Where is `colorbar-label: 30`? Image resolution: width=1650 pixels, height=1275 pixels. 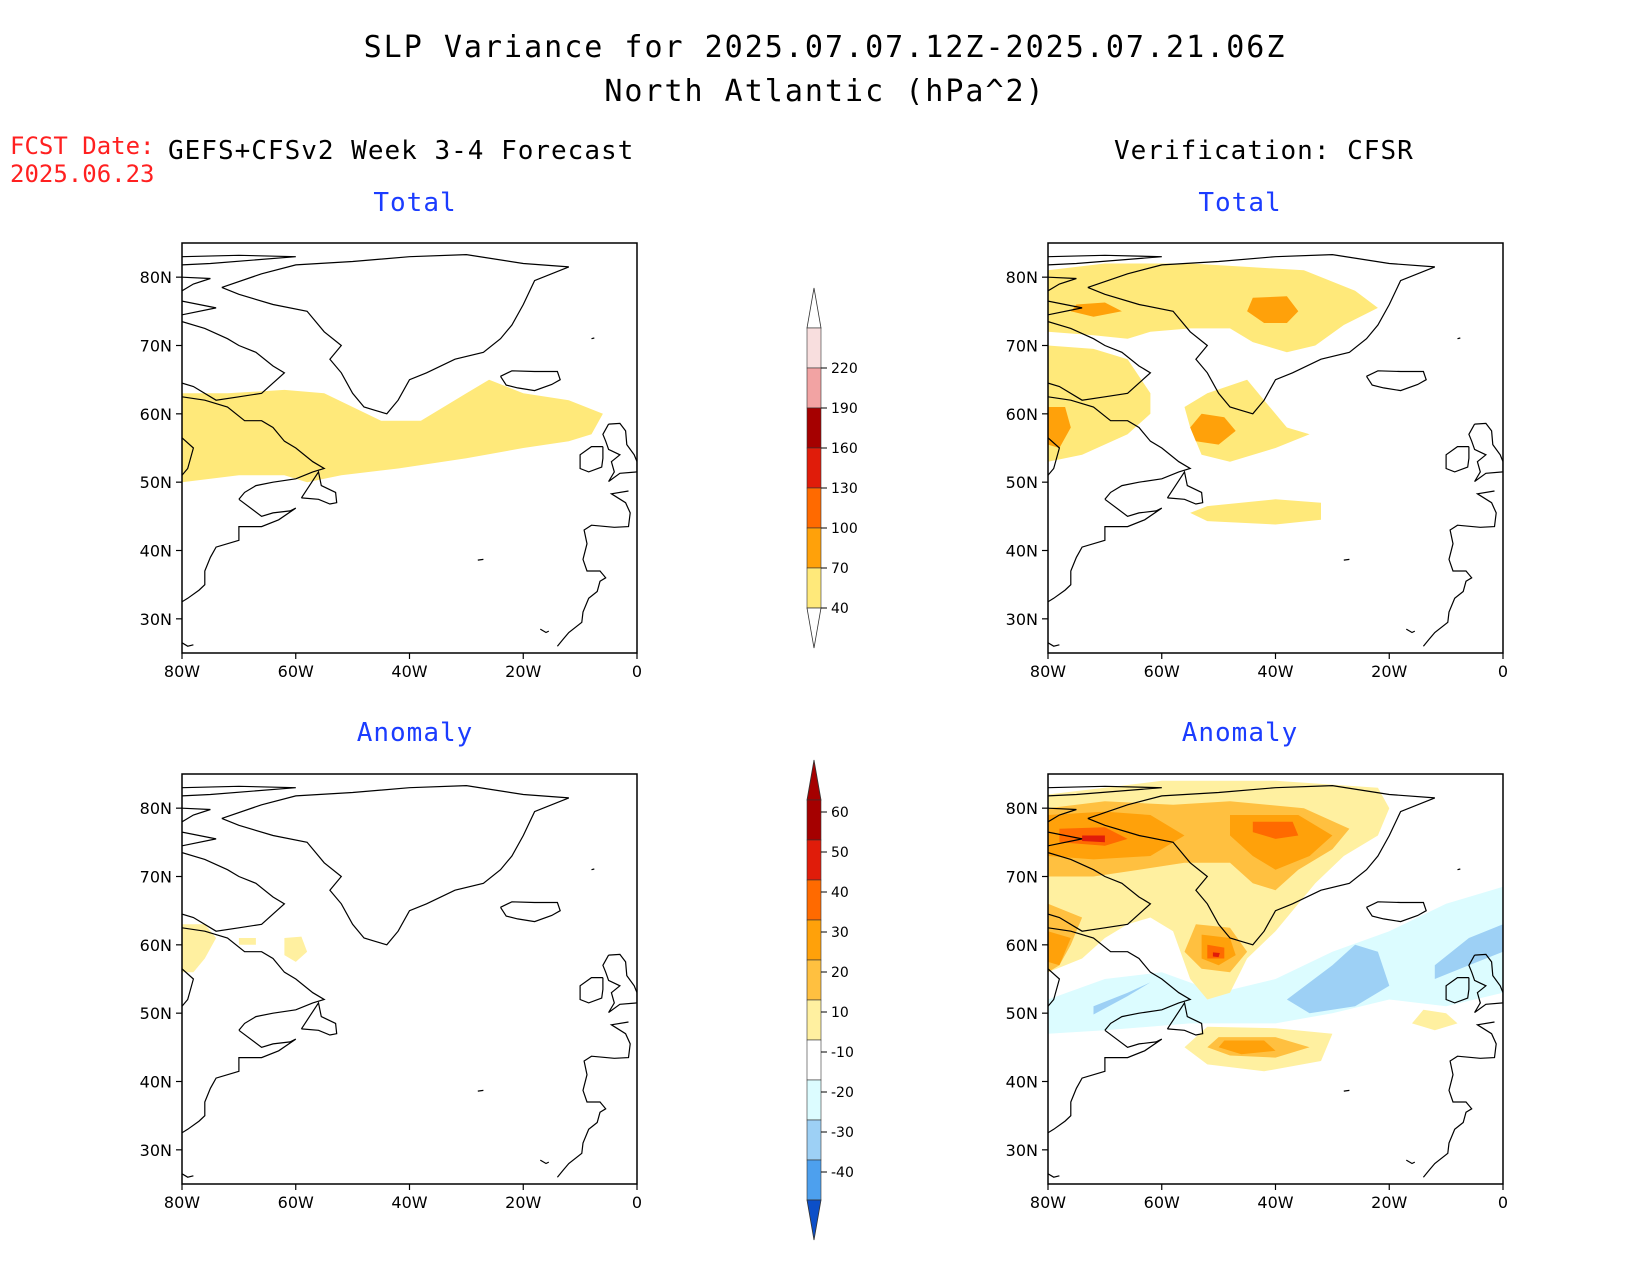
colorbar-label: 30 is located at coordinates (840, 933).